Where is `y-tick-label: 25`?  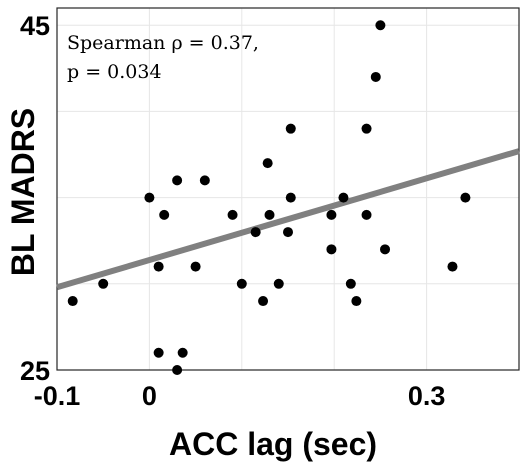
y-tick-label: 25 is located at coordinates (35, 371).